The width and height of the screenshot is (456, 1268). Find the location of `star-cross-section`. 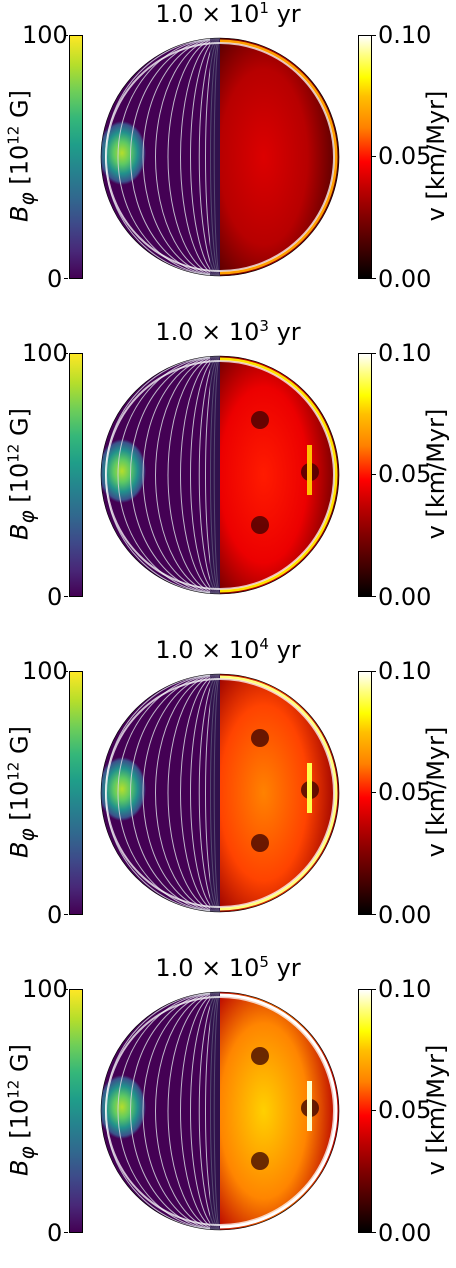

star-cross-section is located at coordinates (220, 1111).